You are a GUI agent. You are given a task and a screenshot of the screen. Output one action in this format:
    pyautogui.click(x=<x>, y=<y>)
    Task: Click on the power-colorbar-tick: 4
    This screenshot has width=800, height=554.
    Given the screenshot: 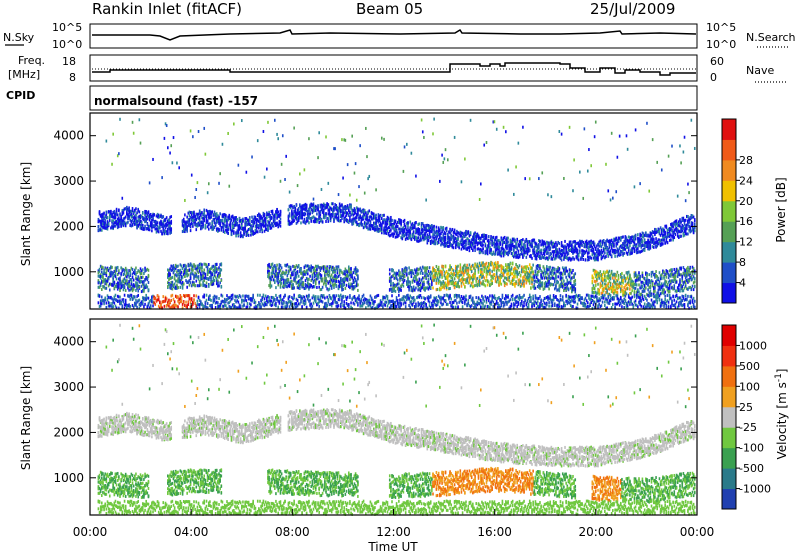 What is the action you would take?
    pyautogui.click(x=742, y=283)
    